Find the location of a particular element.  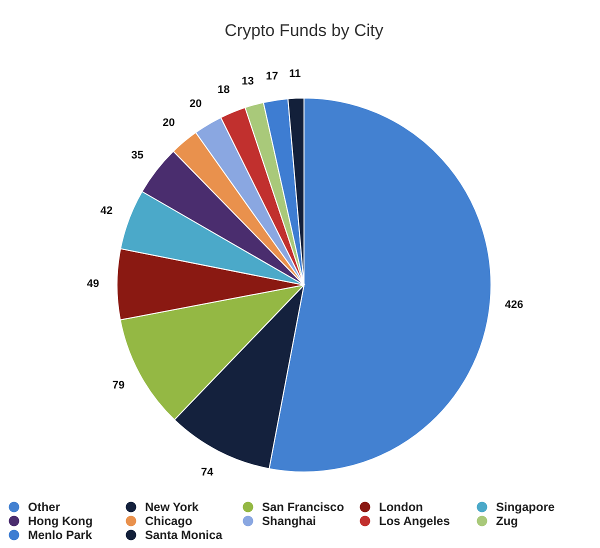

data-label: 49 is located at coordinates (93, 284).